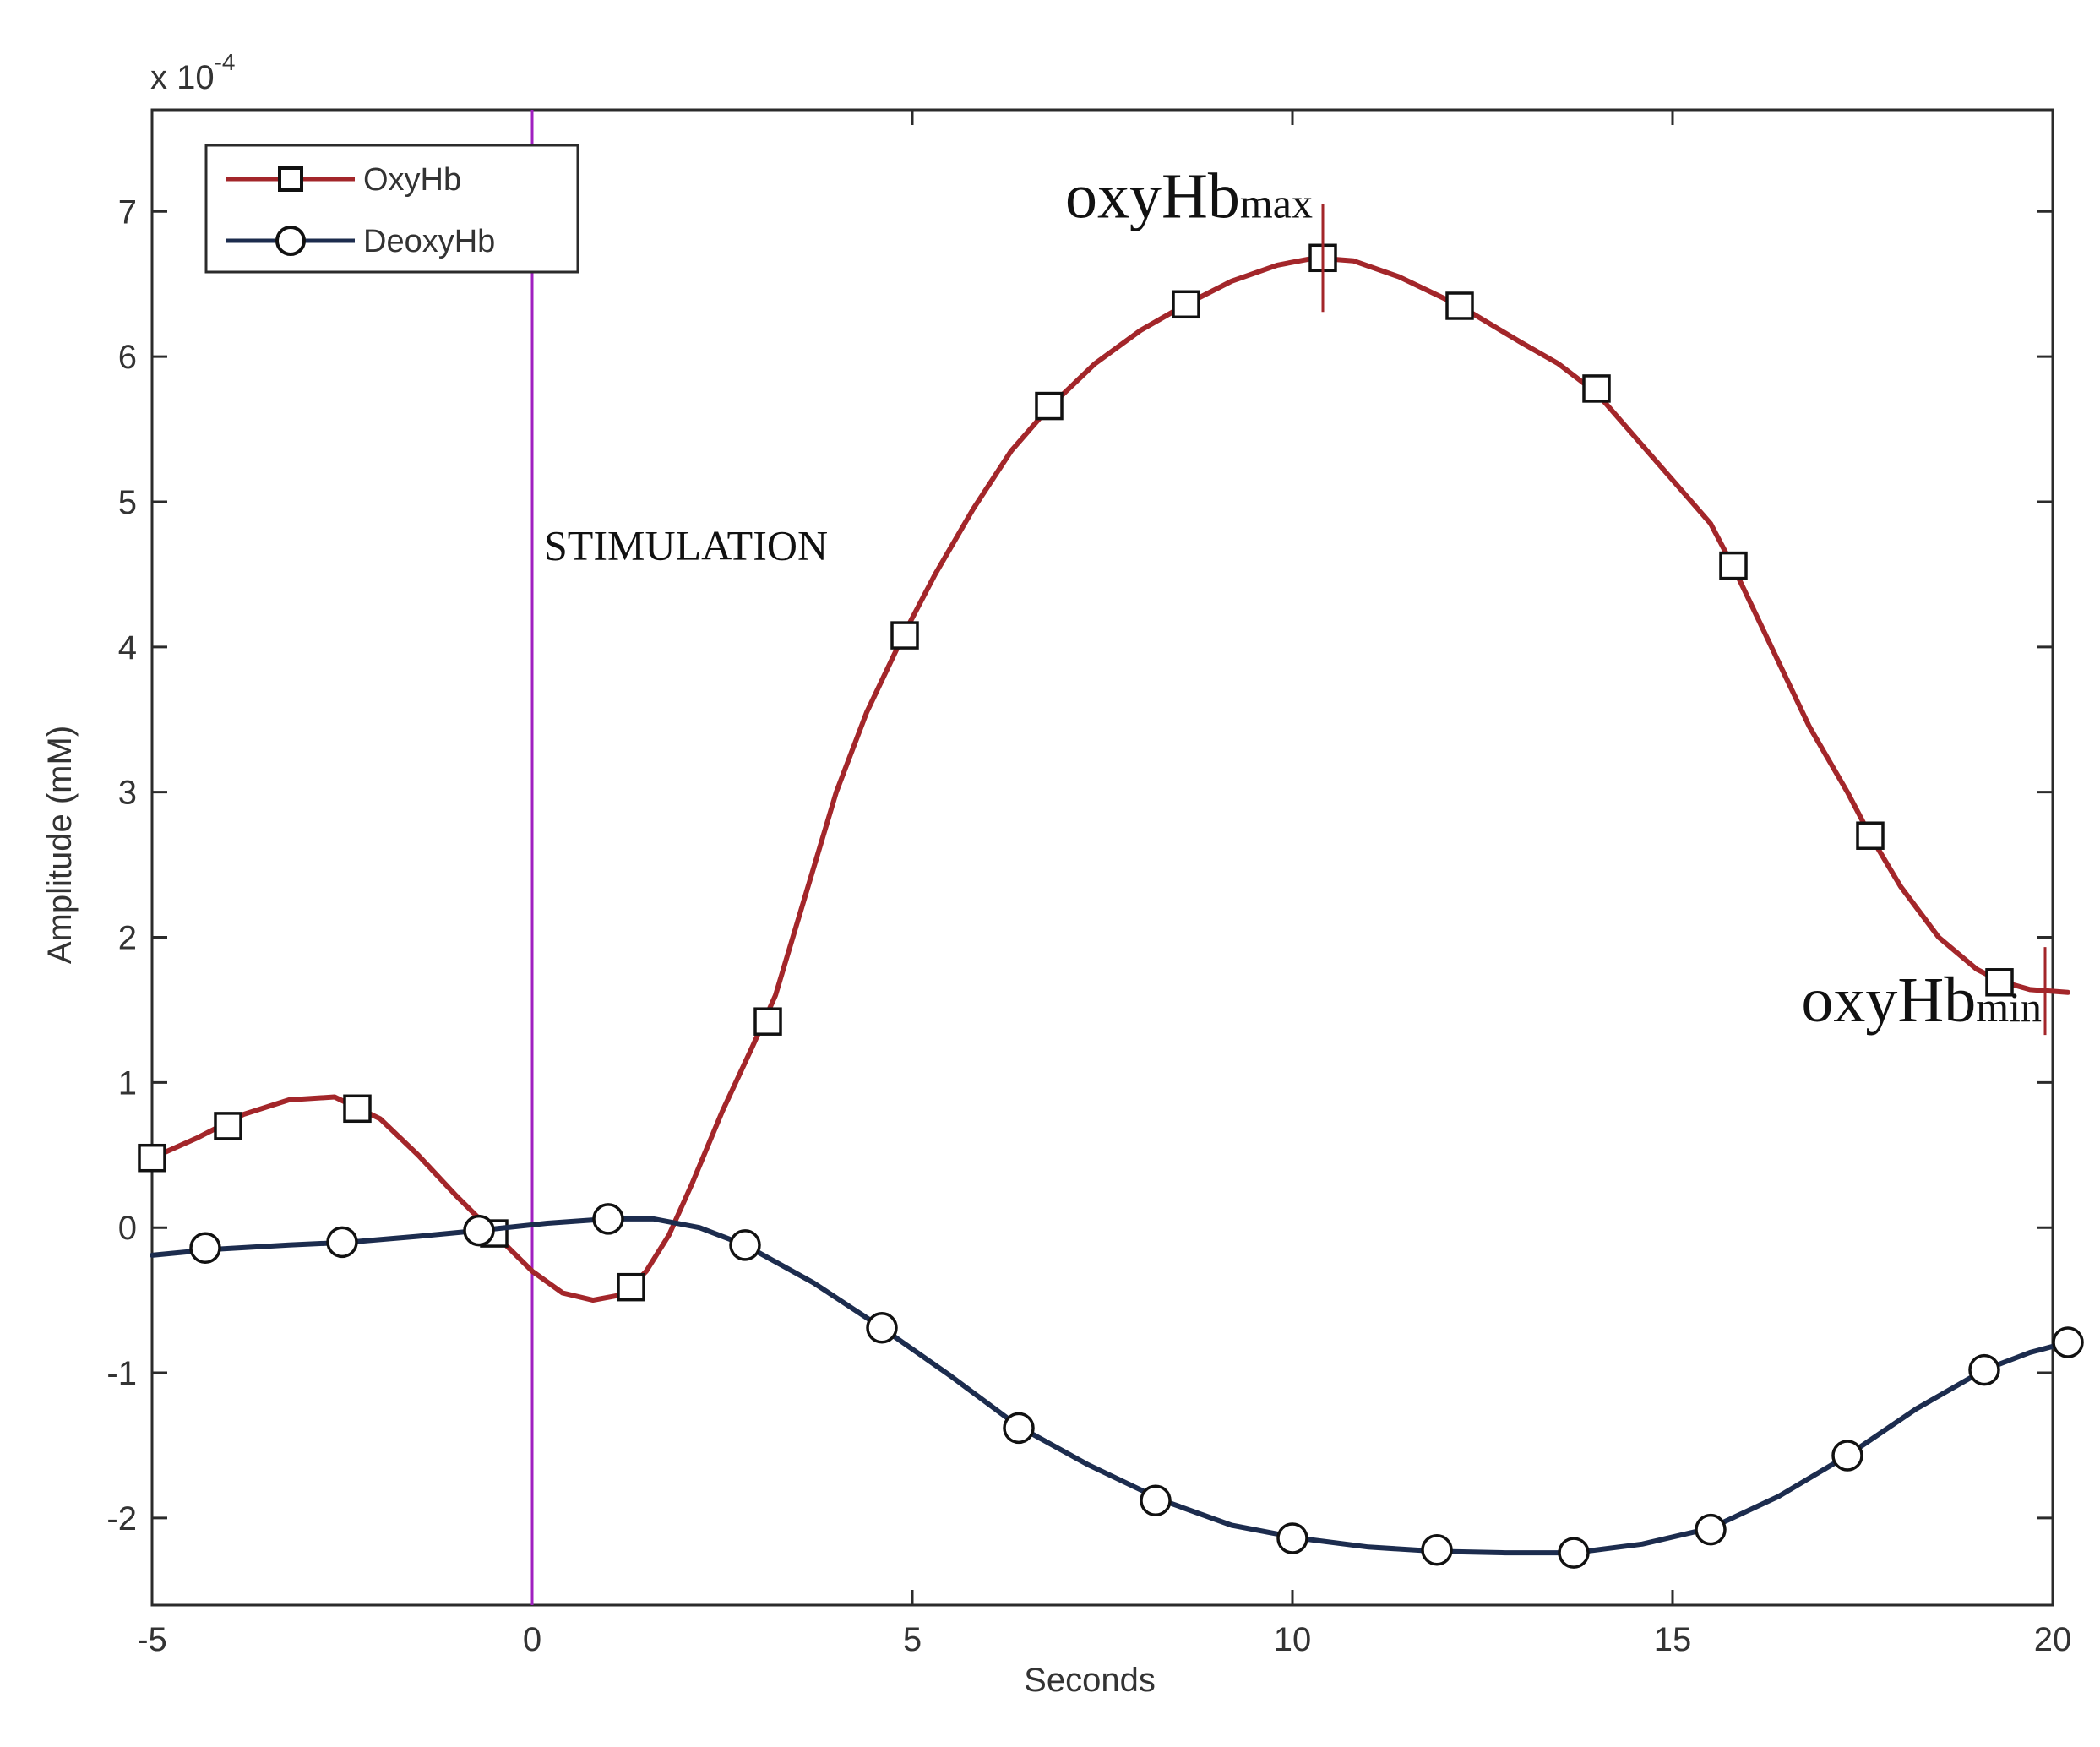 Image resolution: width=2100 pixels, height=1747 pixels. Describe the element at coordinates (290, 179) in the screenshot. I see `legend-marker-oxyhb` at that location.